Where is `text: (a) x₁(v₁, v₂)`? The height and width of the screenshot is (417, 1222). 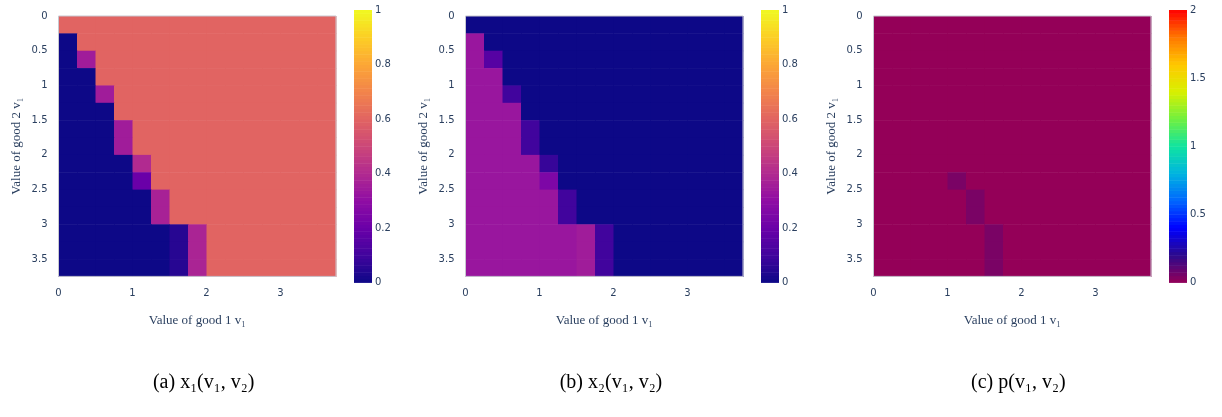 text: (a) x₁(v₁, v₂) is located at coordinates (203, 381).